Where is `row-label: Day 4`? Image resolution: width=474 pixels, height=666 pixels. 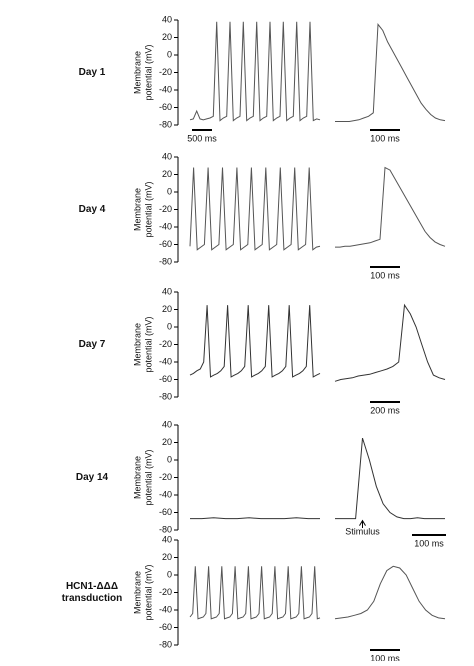
row-label: Day 4 is located at coordinates (92, 209).